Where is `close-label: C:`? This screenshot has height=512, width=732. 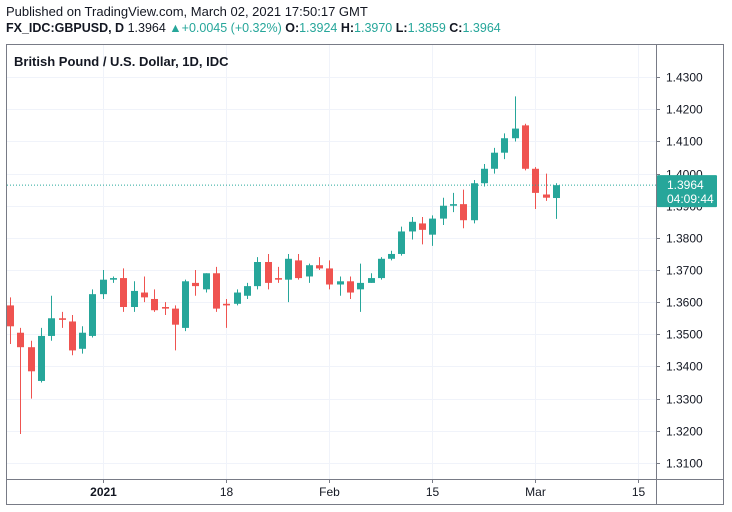
close-label: C: is located at coordinates (456, 28).